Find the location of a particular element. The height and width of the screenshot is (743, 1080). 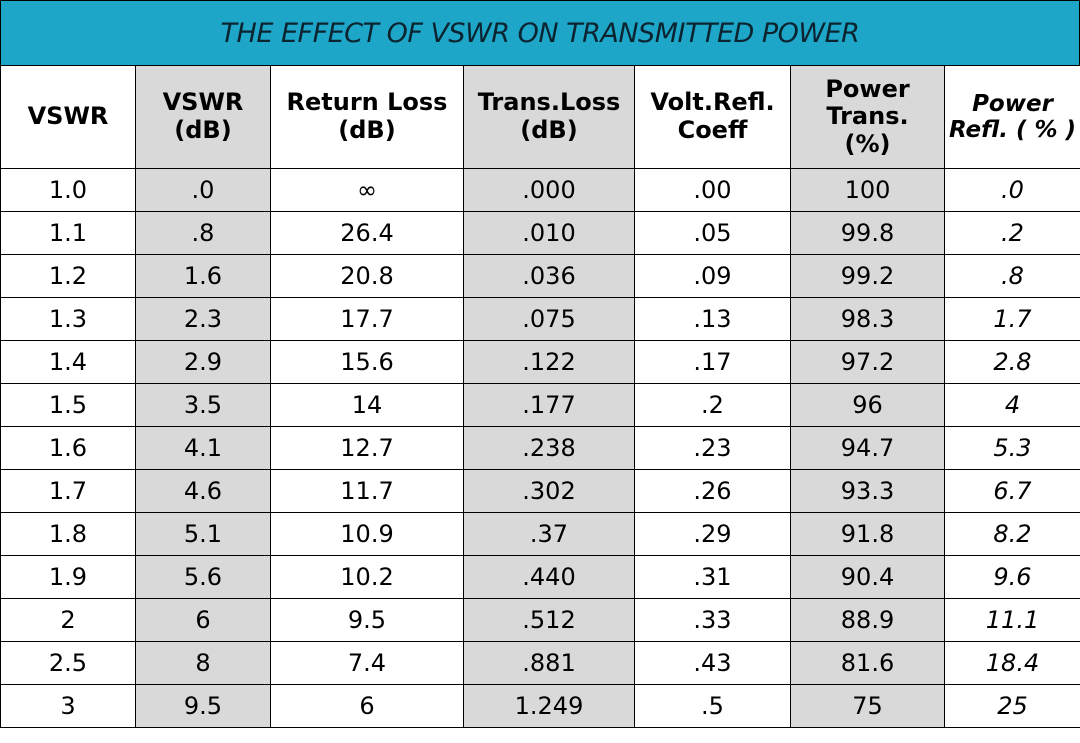

column-header: Power Refl. ( % ) is located at coordinates (1012, 117).